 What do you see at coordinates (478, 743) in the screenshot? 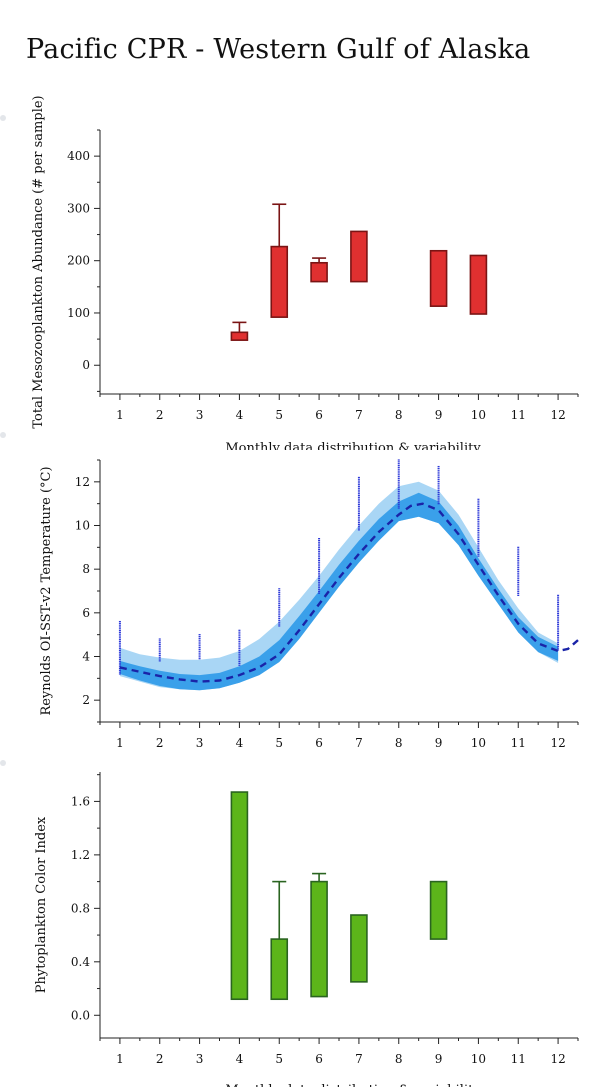
I see `x-tick-label: 10` at bounding box center [478, 743].